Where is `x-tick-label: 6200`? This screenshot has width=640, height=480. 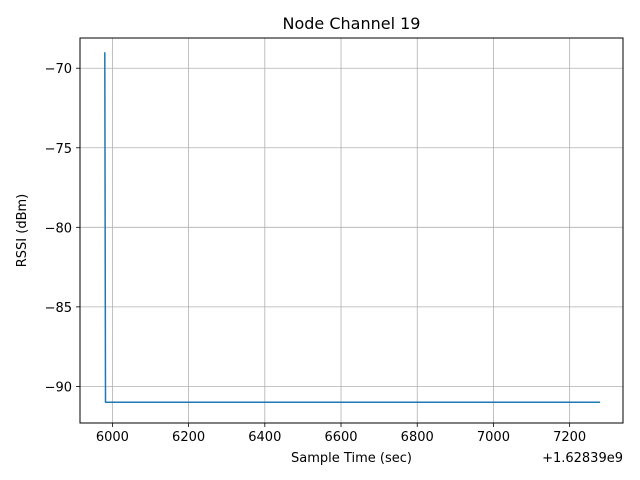 x-tick-label: 6200 is located at coordinates (188, 437).